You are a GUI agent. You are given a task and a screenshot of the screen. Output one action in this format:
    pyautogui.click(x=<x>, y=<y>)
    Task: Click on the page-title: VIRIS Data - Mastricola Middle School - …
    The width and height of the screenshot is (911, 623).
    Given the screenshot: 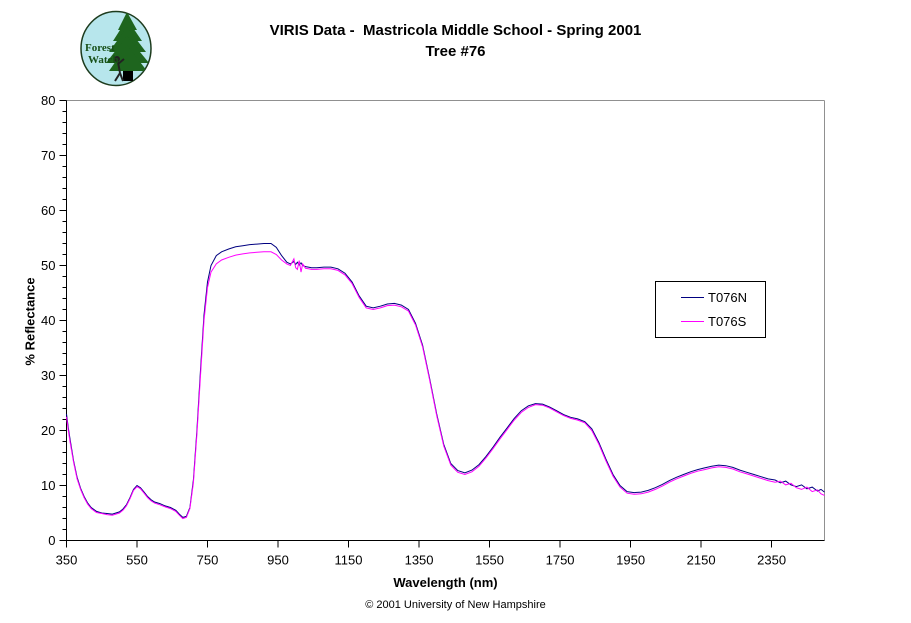 What is the action you would take?
    pyautogui.click(x=455, y=30)
    